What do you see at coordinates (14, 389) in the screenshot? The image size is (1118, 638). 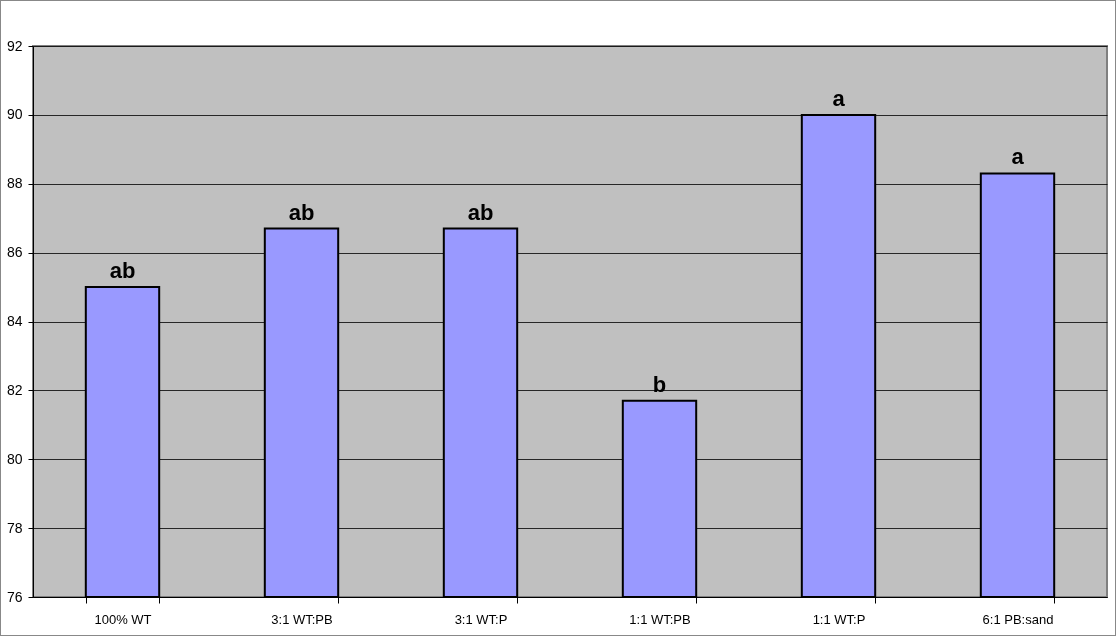 I see `y-tick-label: 82` at bounding box center [14, 389].